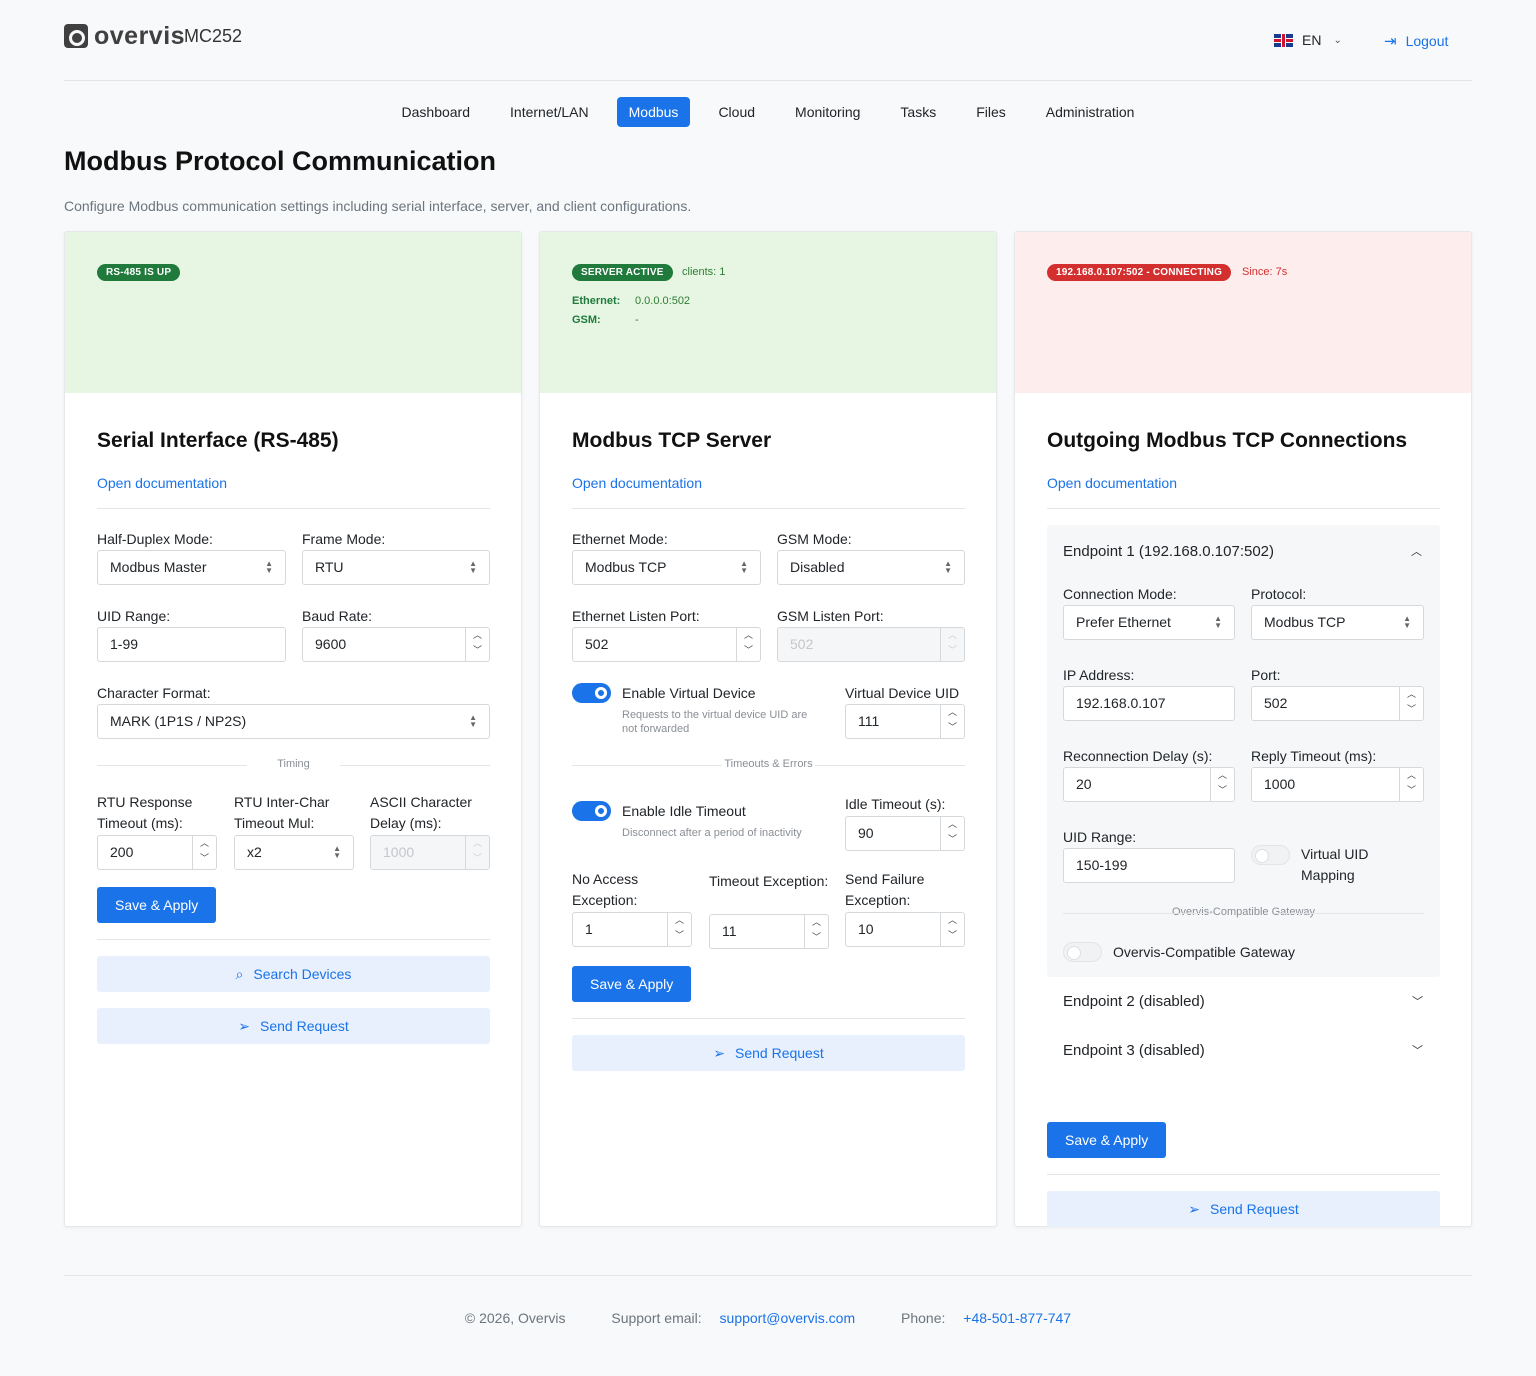  What do you see at coordinates (1169, 551) in the screenshot?
I see `endpoint-1-header: Endpoint 1 (192.168.0.107:502)` at bounding box center [1169, 551].